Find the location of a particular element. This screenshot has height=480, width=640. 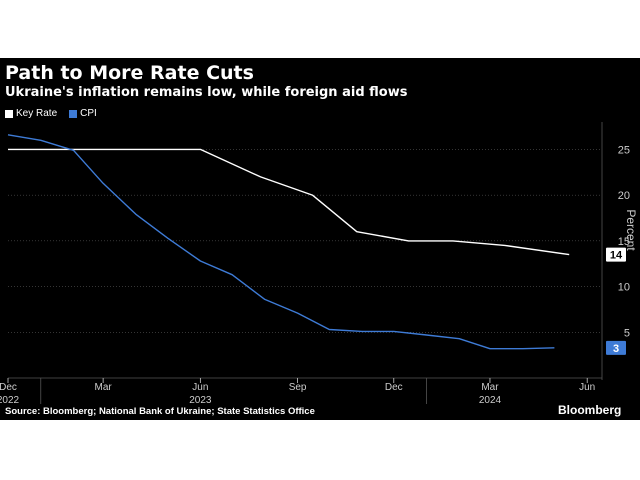

legend-label-cpi: CPI is located at coordinates (88, 113).